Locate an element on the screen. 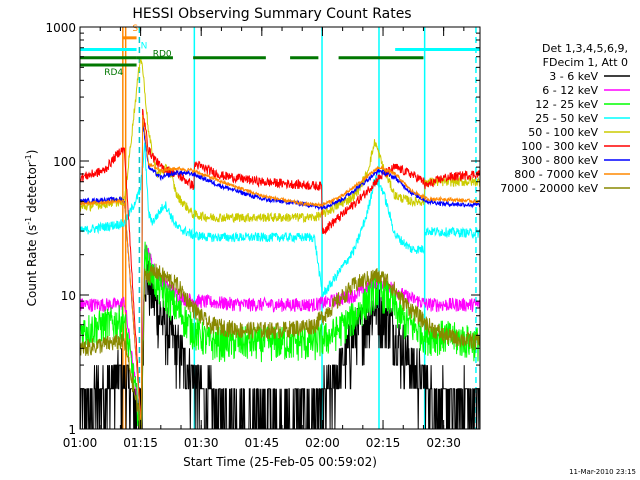  y-tick-label: 10 is located at coordinates (68, 296).